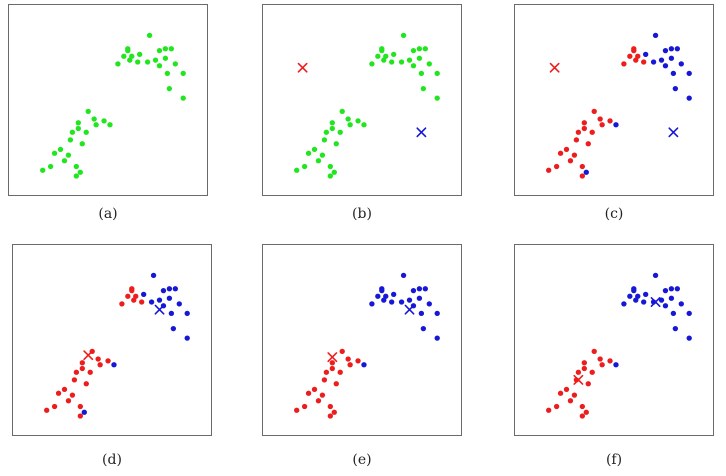 This screenshot has height=476, width=726. What do you see at coordinates (367, 345) in the screenshot?
I see `scatter-plot-e` at bounding box center [367, 345].